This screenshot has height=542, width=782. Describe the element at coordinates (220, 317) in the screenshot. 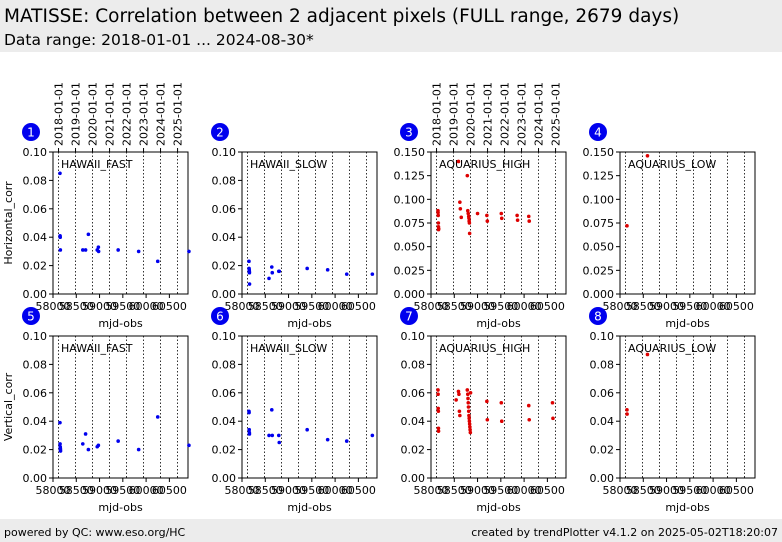

I see `panel-number-label: 6` at that location.